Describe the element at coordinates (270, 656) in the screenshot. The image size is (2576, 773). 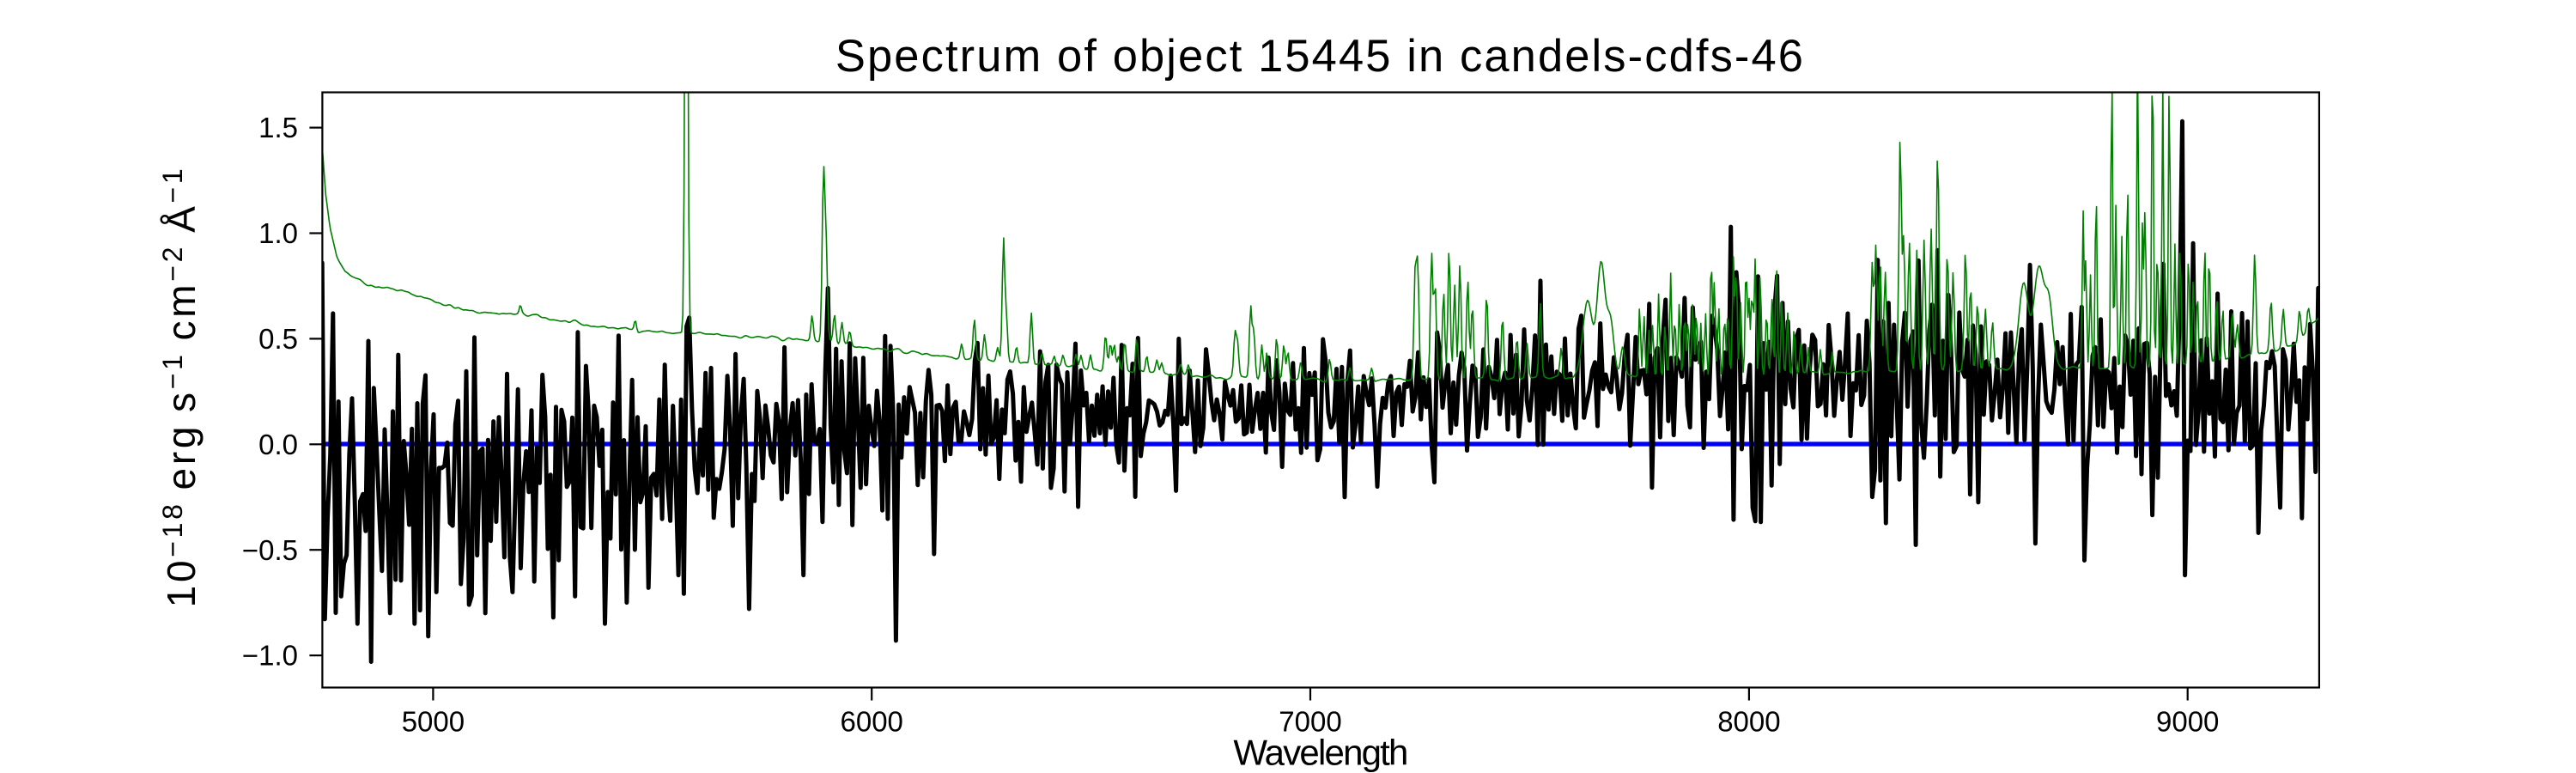
I see `svg-text: −1.0` at that location.